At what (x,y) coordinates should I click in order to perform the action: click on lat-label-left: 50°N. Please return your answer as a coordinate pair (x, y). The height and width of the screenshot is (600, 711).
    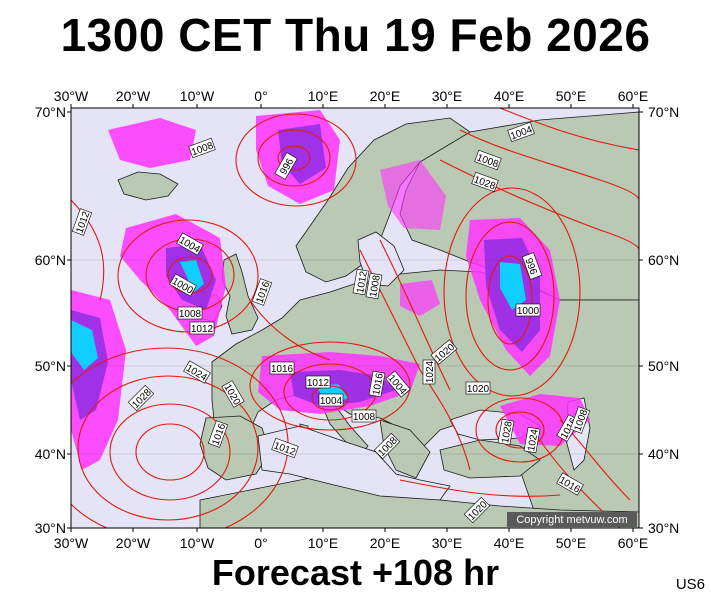
    Looking at the image, I should click on (50, 366).